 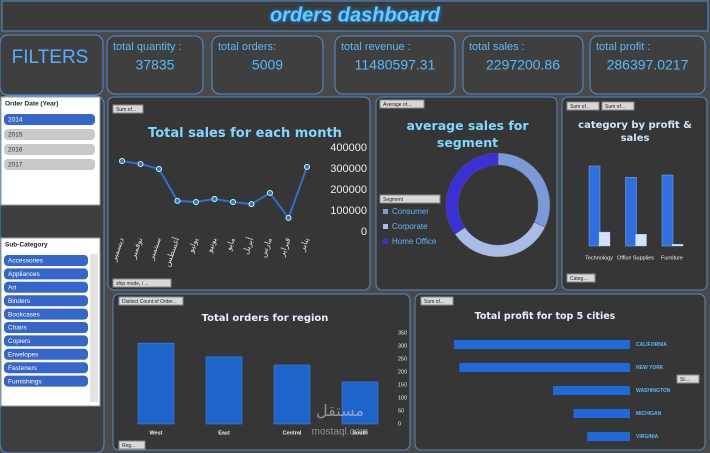 I want to click on y-tick-label: 250, so click(x=402, y=359).